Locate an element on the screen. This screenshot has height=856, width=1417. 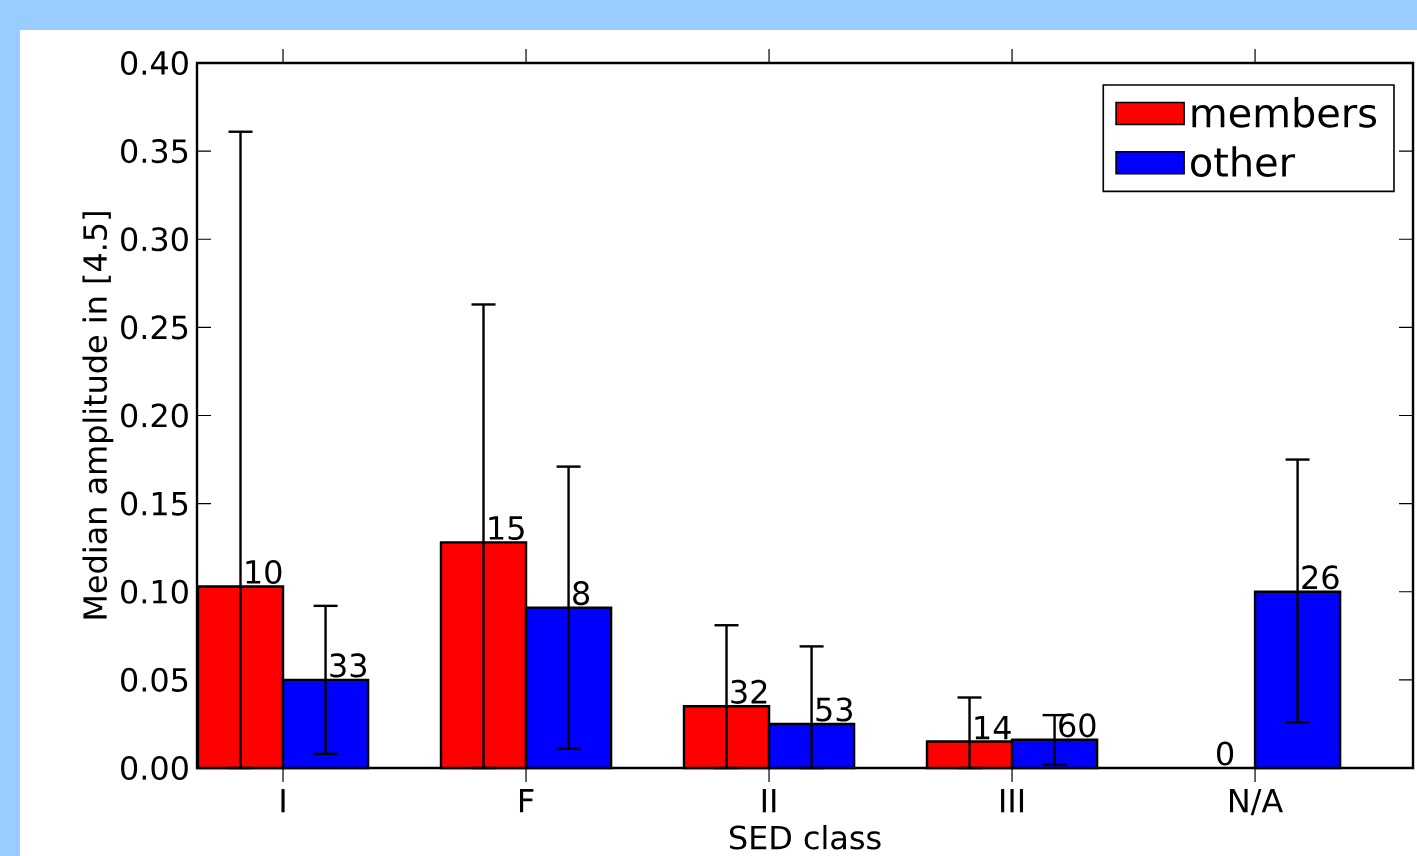
annotation: 60 is located at coordinates (1077, 725).